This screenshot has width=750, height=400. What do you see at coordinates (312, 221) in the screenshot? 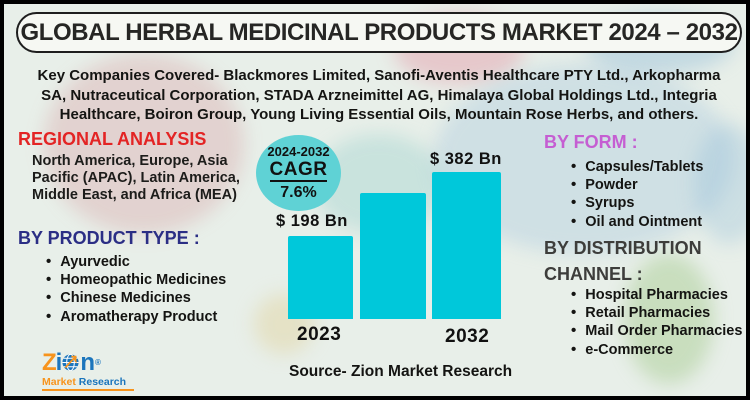
I see `bar-value-2023: $ 198 Bn` at bounding box center [312, 221].